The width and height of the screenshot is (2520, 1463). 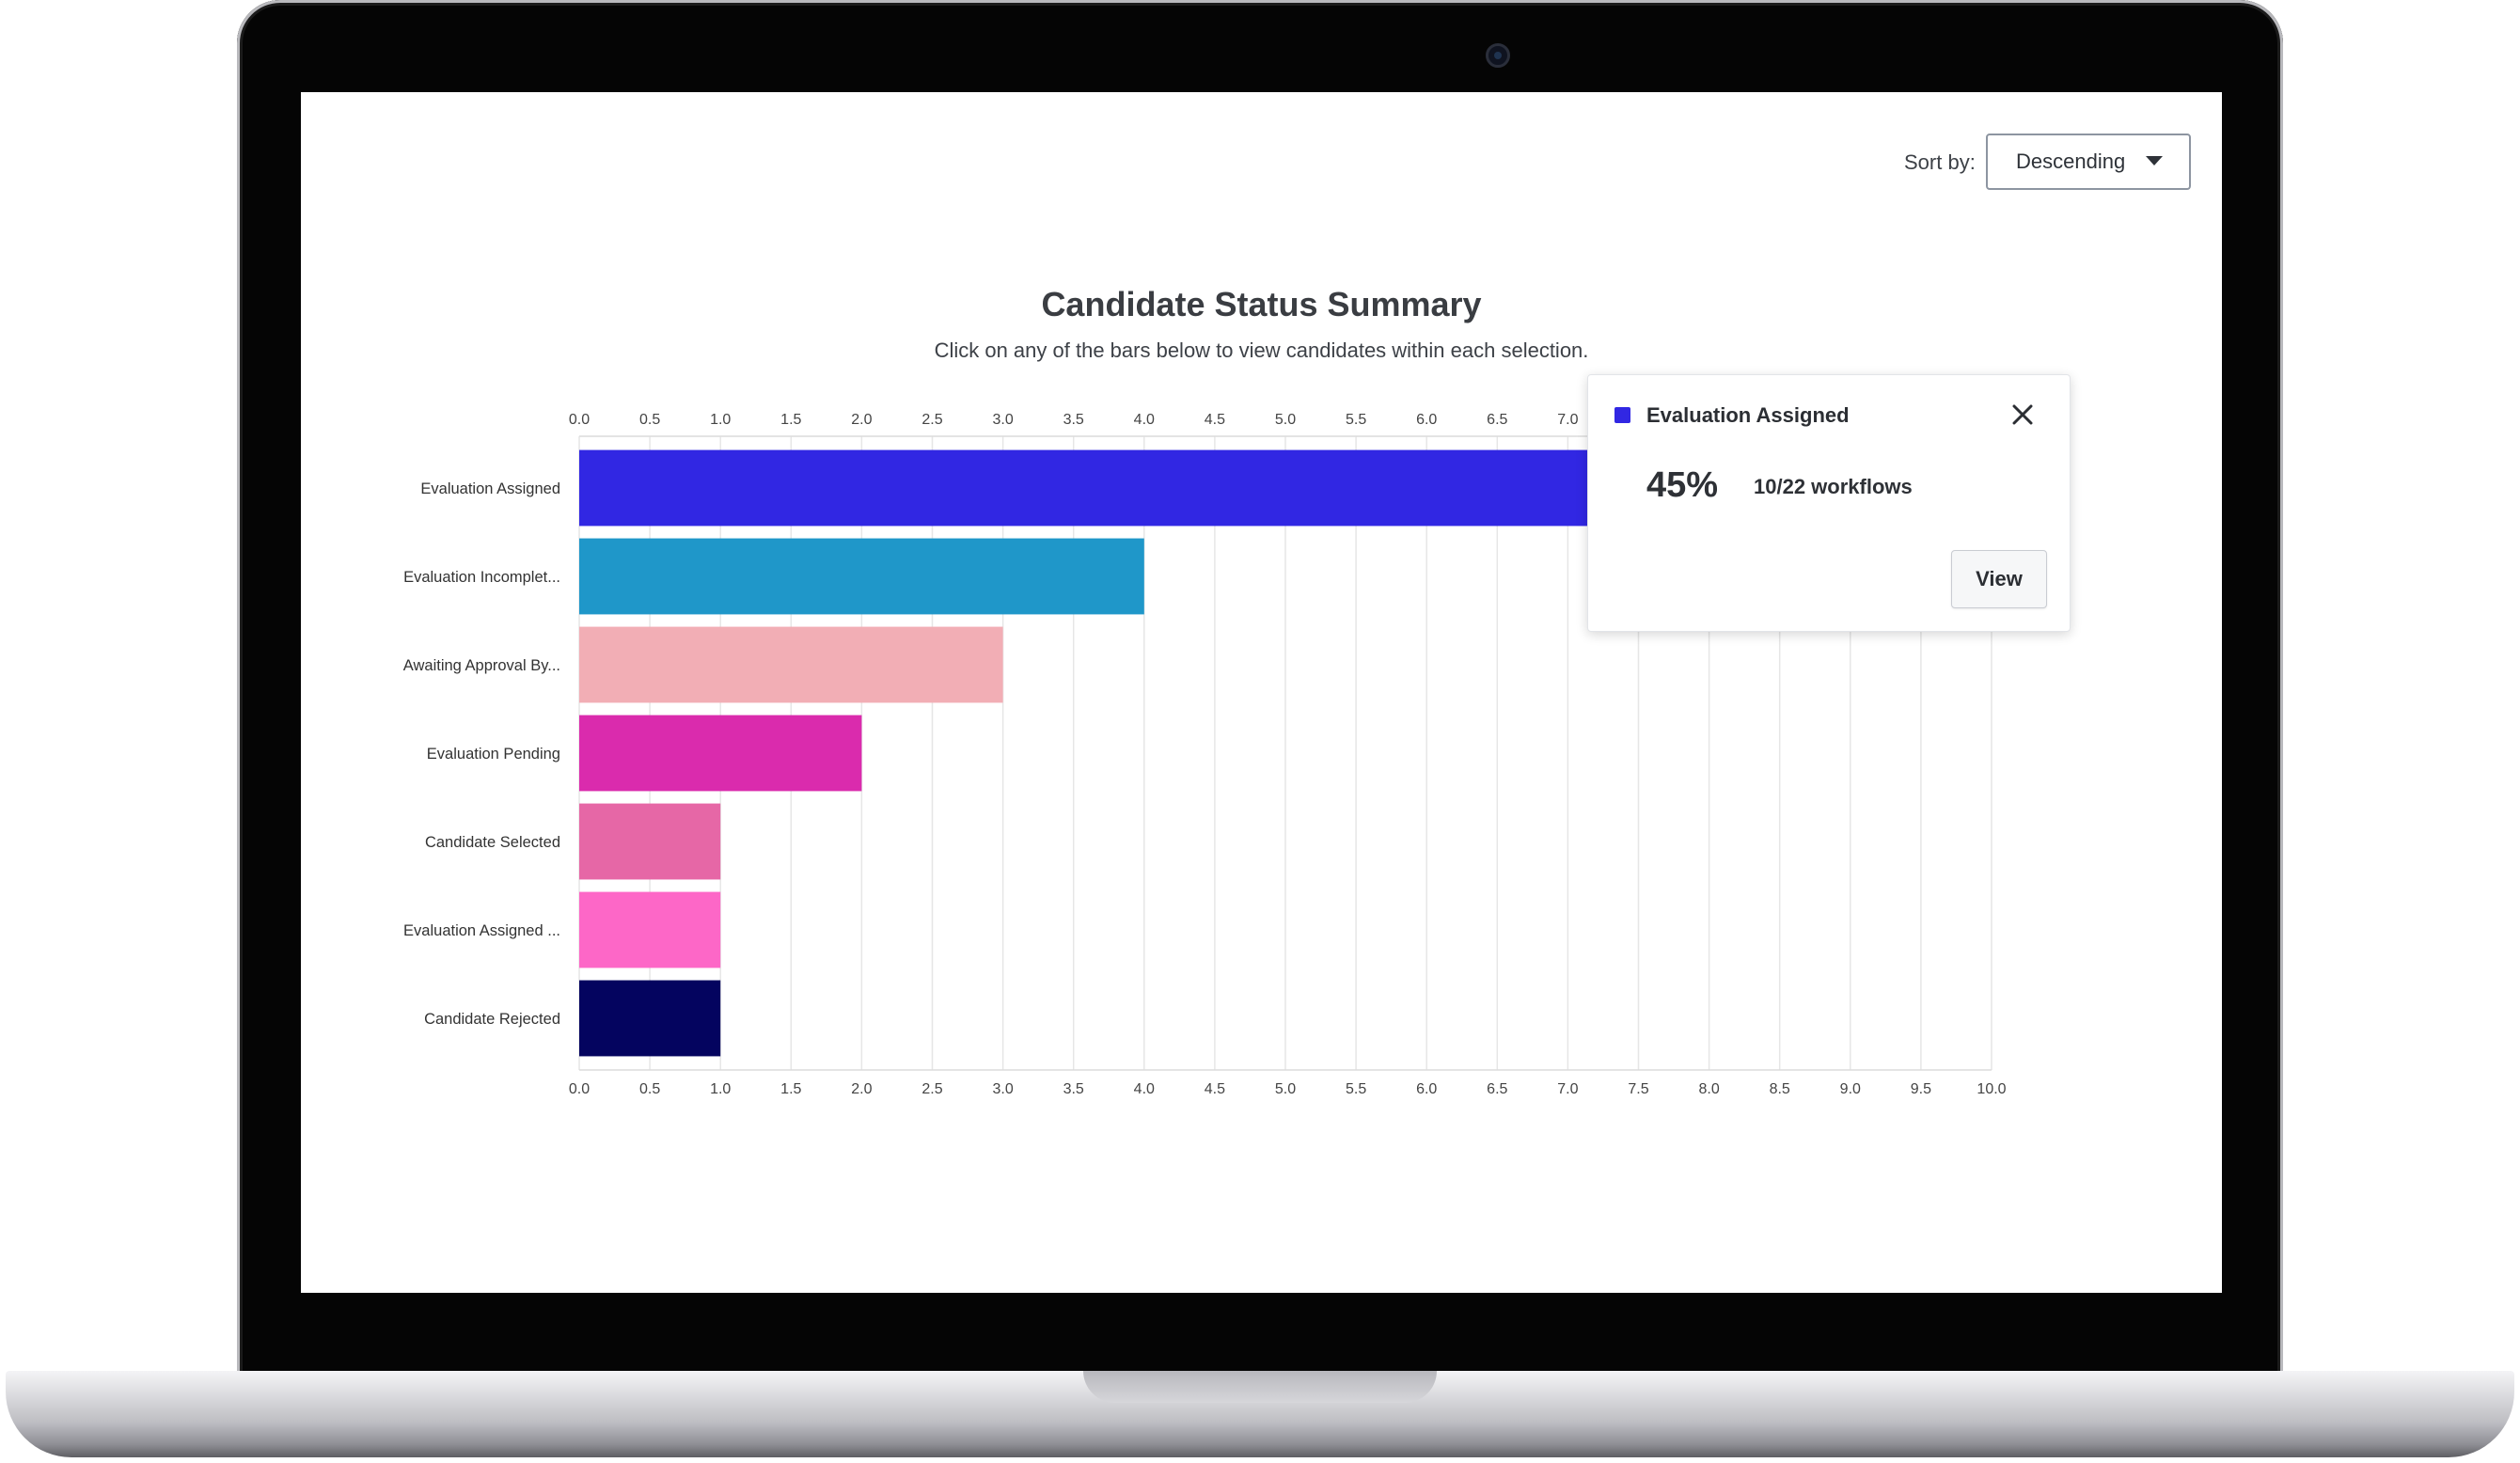 I want to click on x-tick-label-bottom: 6.5, so click(x=1497, y=1089).